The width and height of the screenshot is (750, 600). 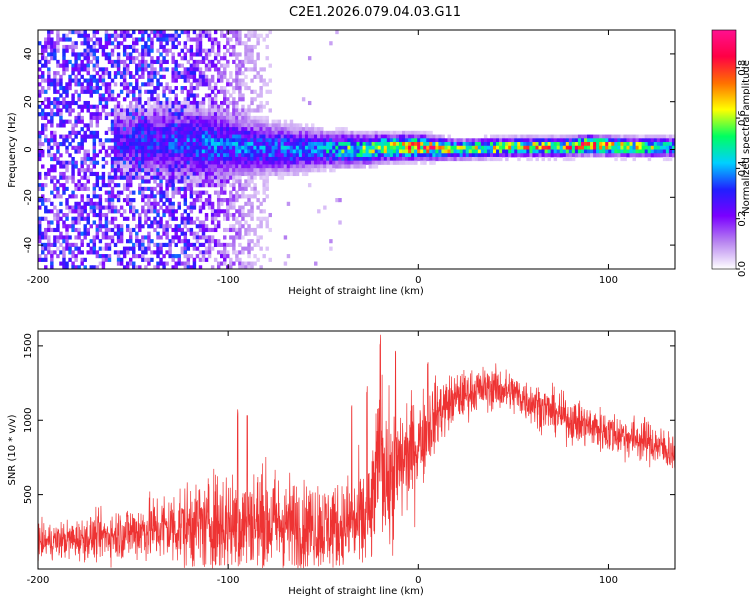 What do you see at coordinates (375, 12) in the screenshot?
I see `chart-title: C2E1.2026.079.04.03.G11` at bounding box center [375, 12].